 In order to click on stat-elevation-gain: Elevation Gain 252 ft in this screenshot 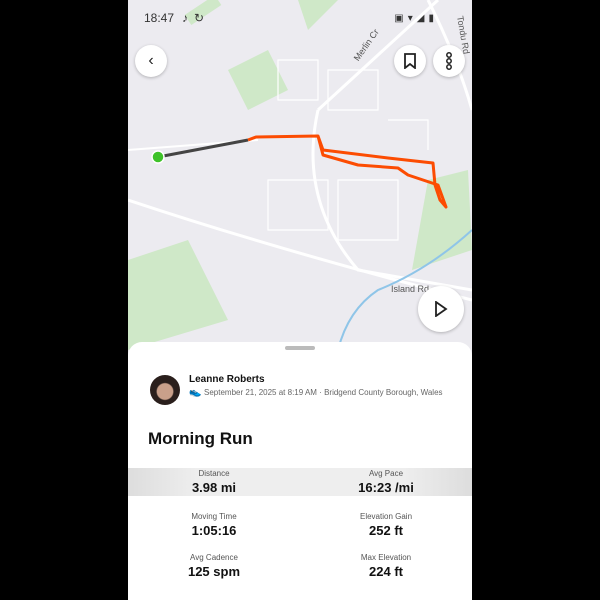, I will do `click(386, 525)`.